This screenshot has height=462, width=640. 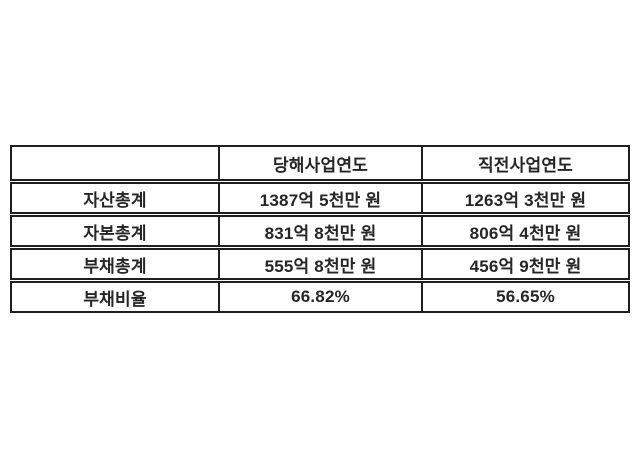 I want to click on value-total-liabilities-previous: 456억 9천만 원, so click(x=524, y=264).